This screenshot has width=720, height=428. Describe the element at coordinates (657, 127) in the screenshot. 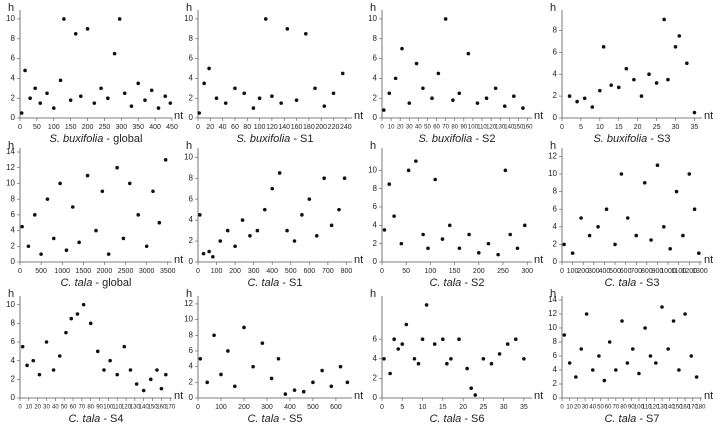

I see `x-tick-label: 25` at that location.